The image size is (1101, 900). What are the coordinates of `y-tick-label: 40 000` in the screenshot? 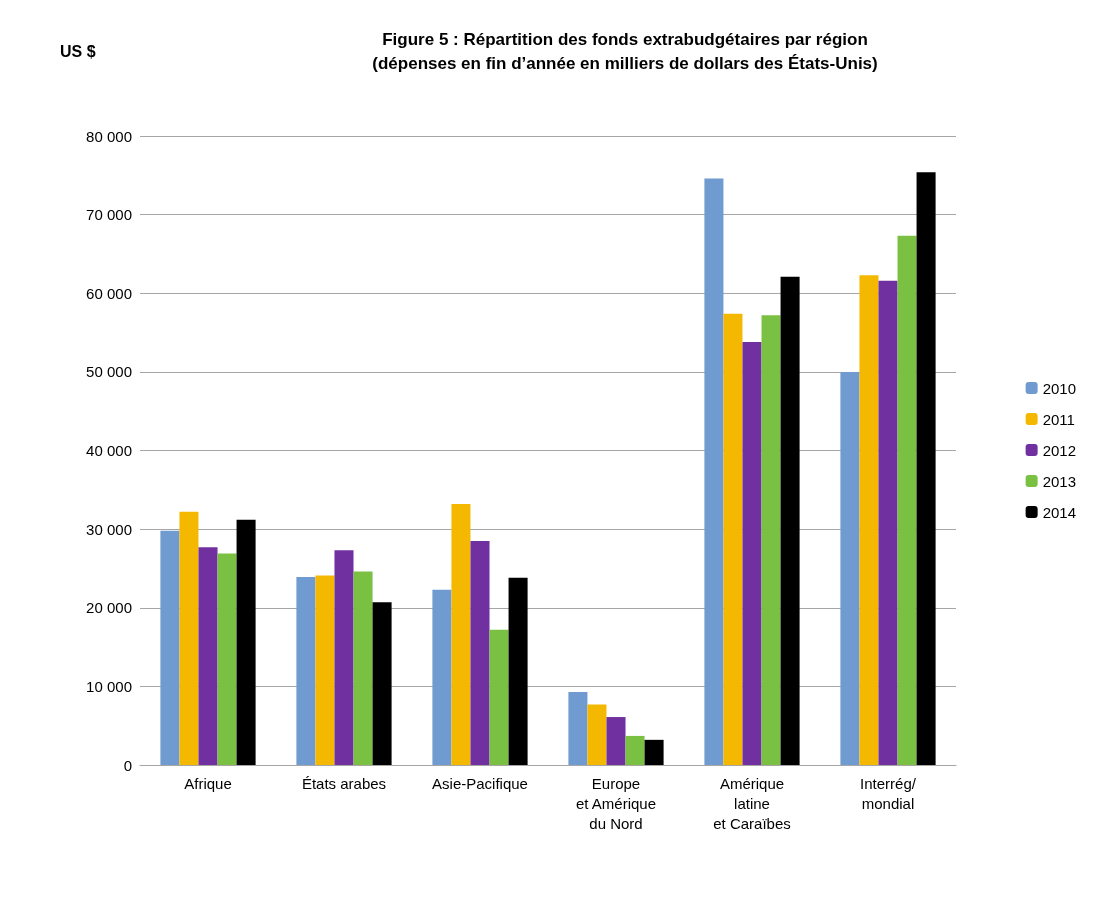 It's located at (109, 450).